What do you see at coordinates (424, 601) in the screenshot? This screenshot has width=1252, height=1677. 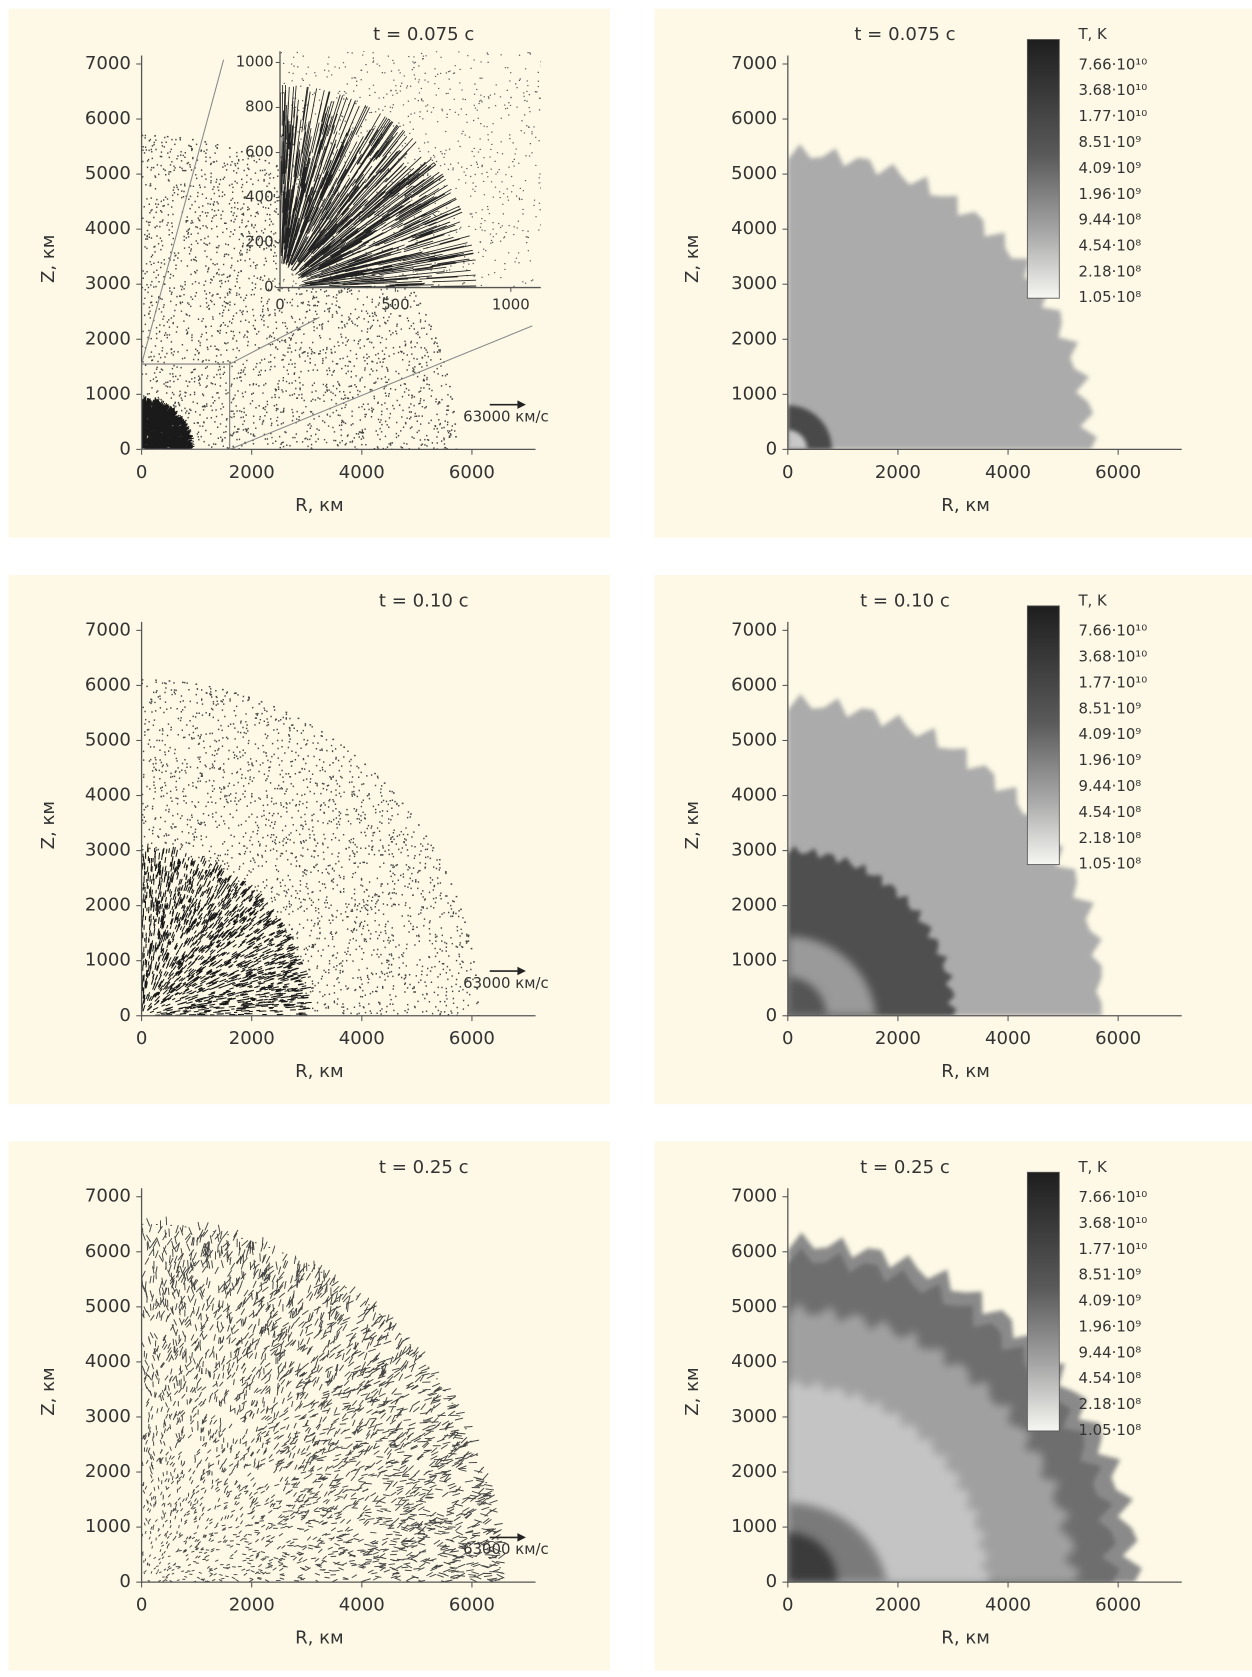 I see `panel-title: t = 0.10 с` at bounding box center [424, 601].